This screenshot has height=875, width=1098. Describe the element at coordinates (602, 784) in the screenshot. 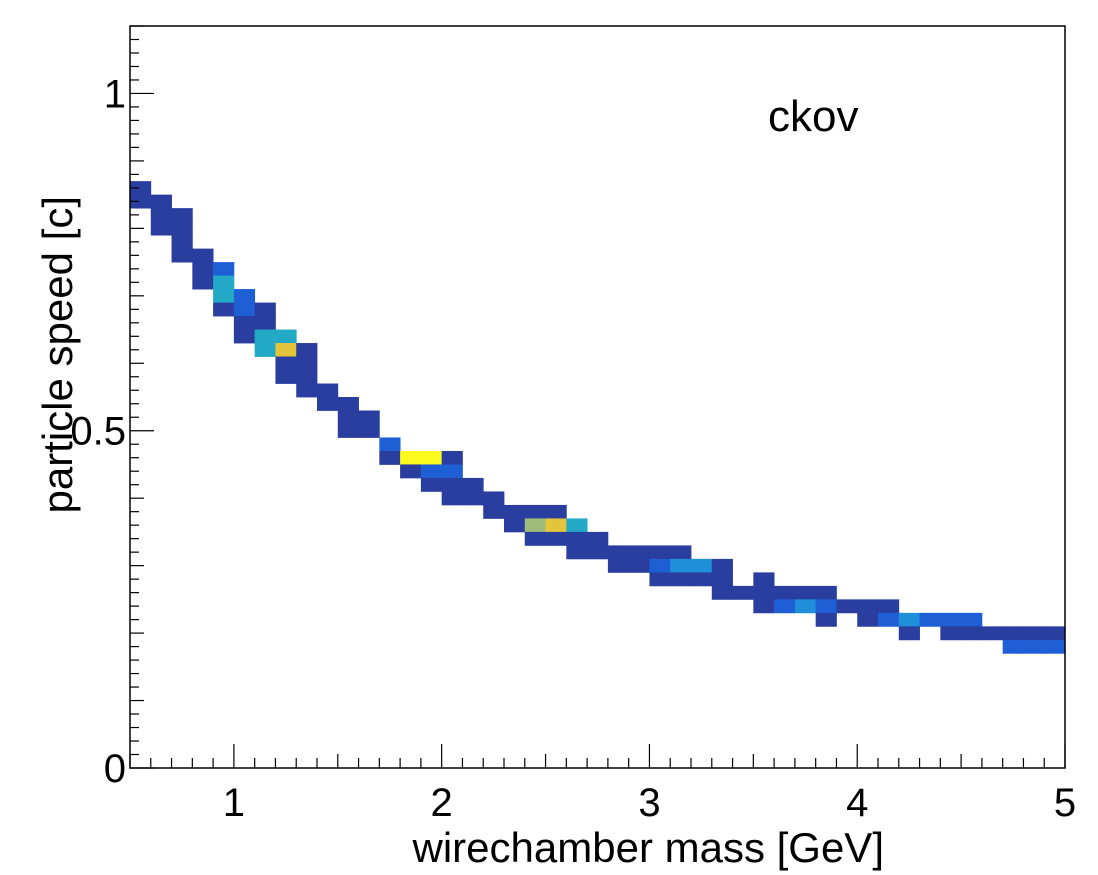

I see `x-axis-ticks: 1 2 3 4 5` at that location.